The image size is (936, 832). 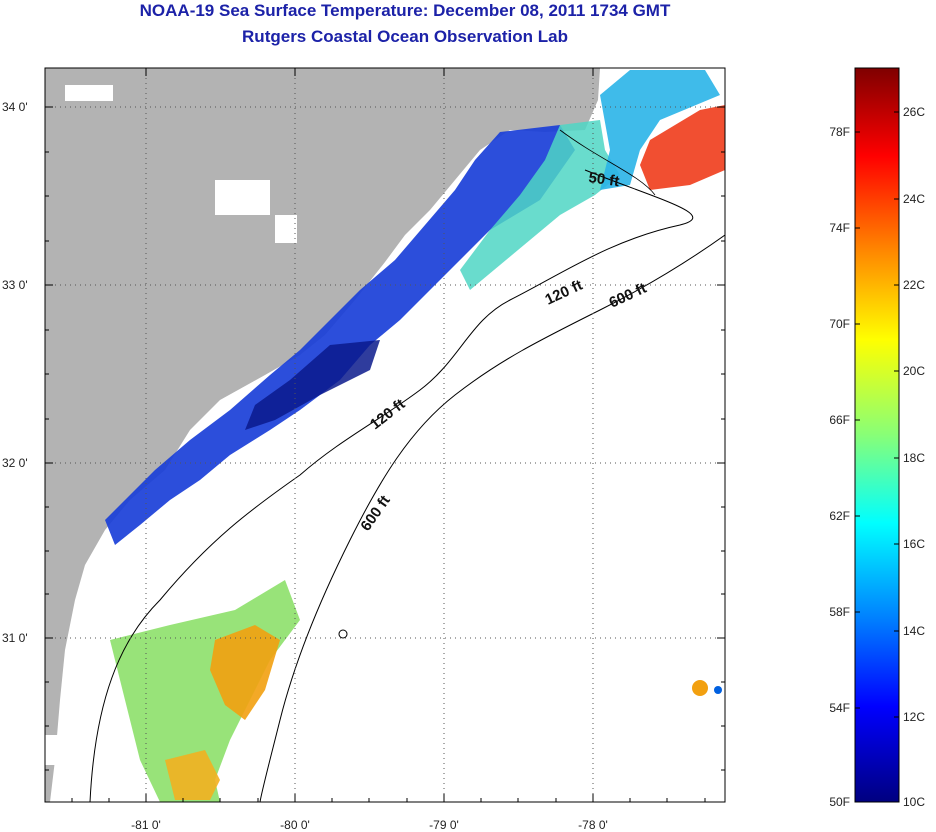 What do you see at coordinates (839, 228) in the screenshot?
I see `colorbar-f-label: 74F` at bounding box center [839, 228].